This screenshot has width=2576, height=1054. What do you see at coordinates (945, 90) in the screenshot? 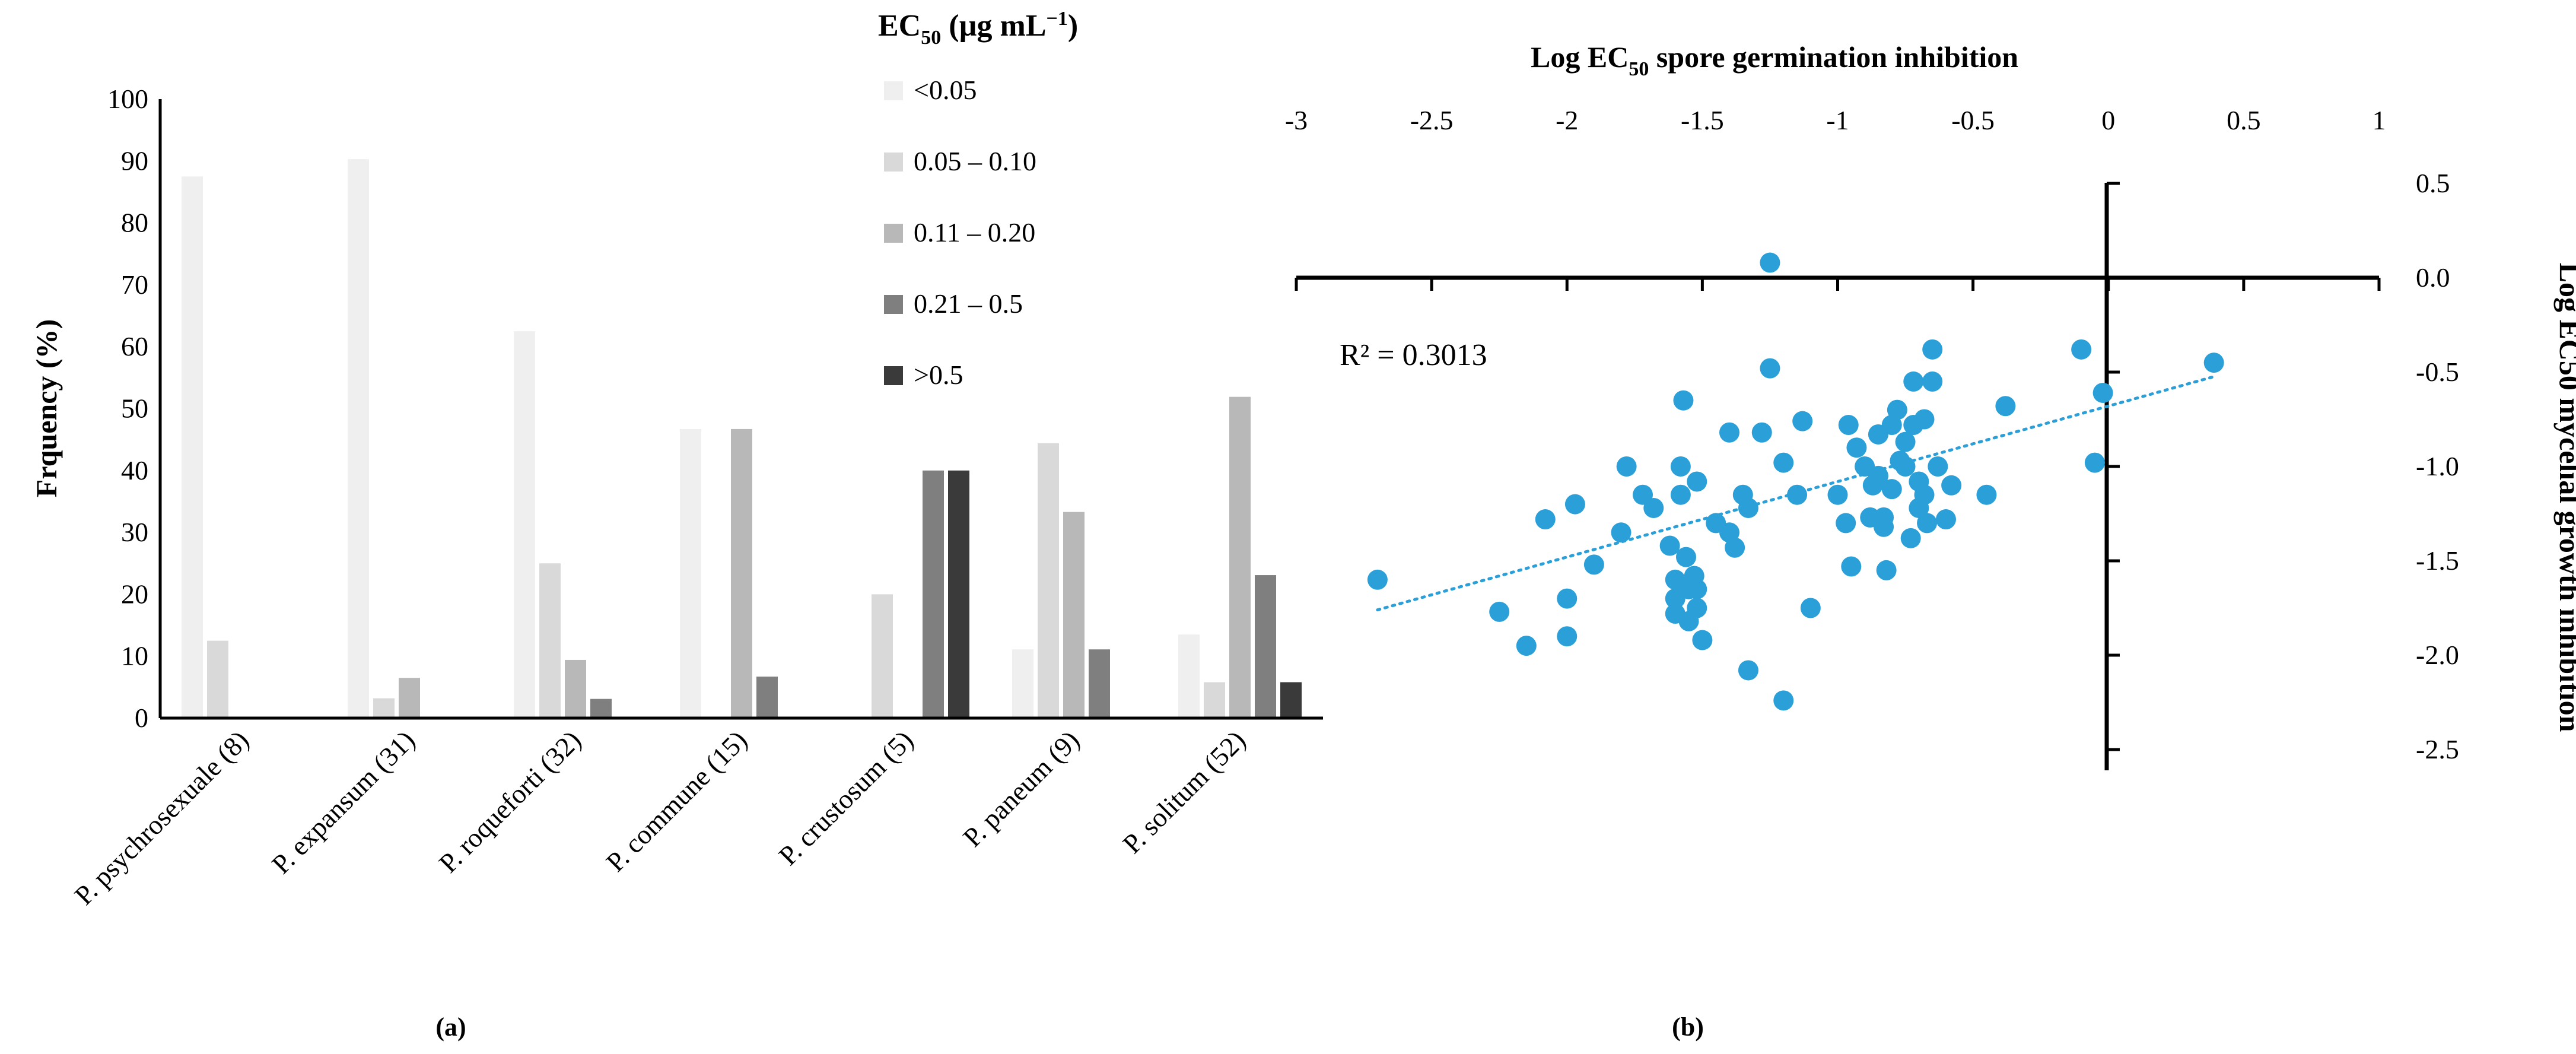
I see `legend-label: <0.05` at bounding box center [945, 90].